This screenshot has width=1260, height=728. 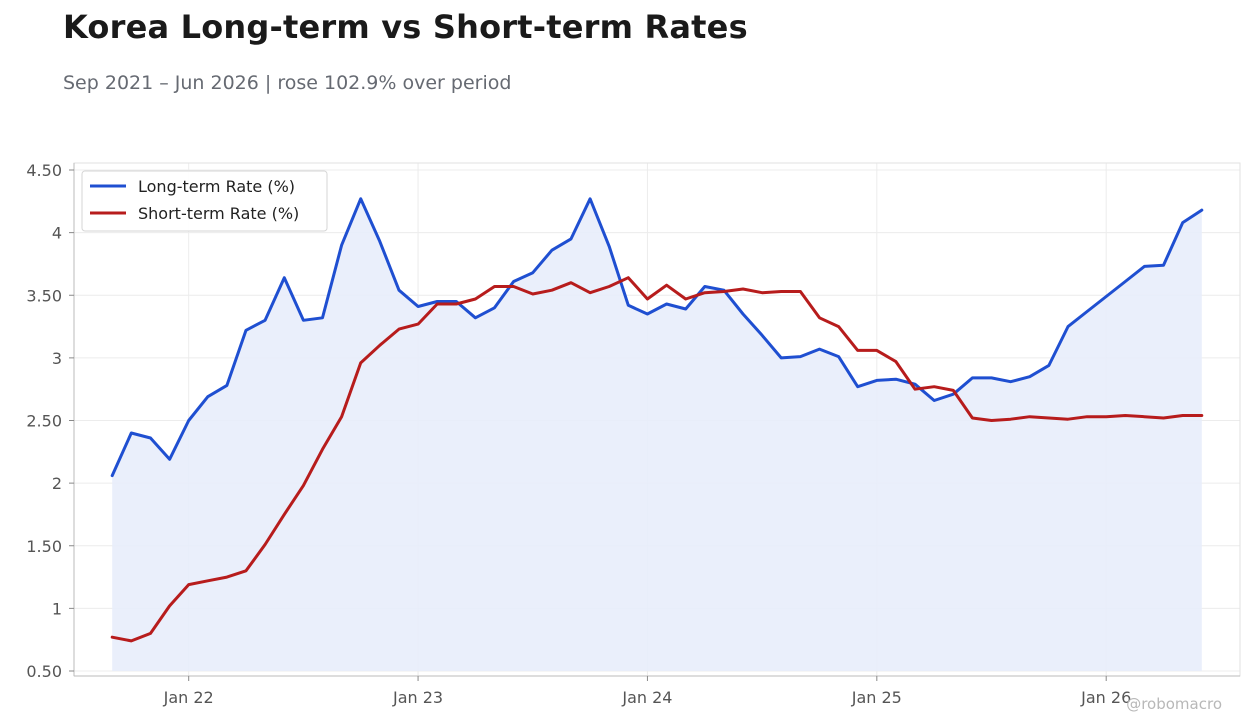 What do you see at coordinates (57, 233) in the screenshot?
I see `y-tick-label: 4` at bounding box center [57, 233].